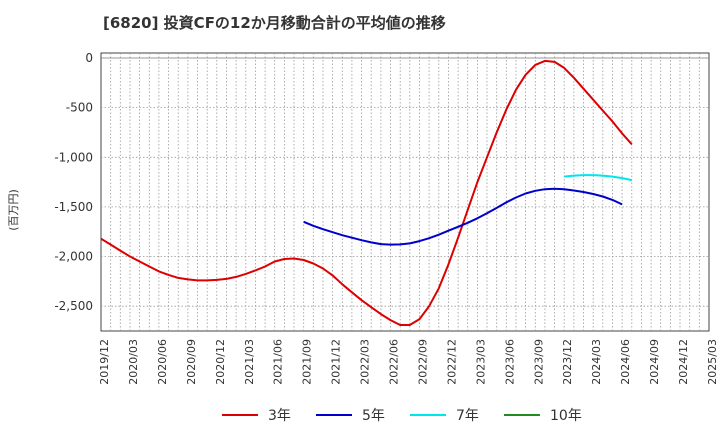 The width and height of the screenshot is (720, 440). What do you see at coordinates (509, 362) in the screenshot?
I see `x-tick-label: 2023/06` at bounding box center [509, 362].